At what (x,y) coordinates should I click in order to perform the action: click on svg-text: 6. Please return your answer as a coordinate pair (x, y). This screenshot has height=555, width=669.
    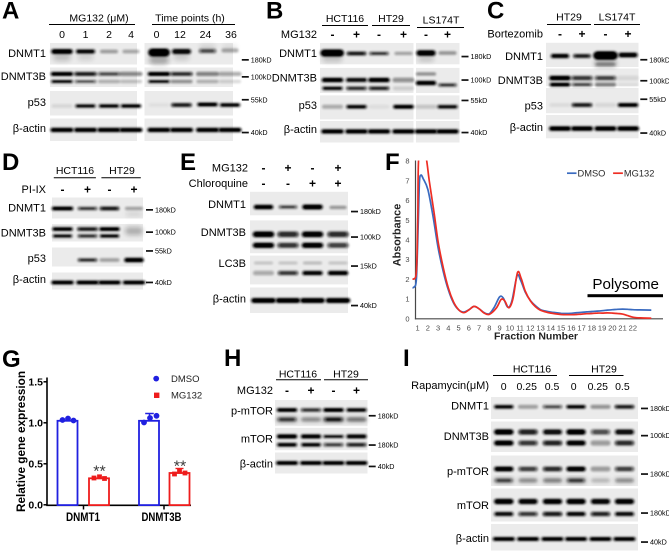
    Looking at the image, I should click on (469, 328).